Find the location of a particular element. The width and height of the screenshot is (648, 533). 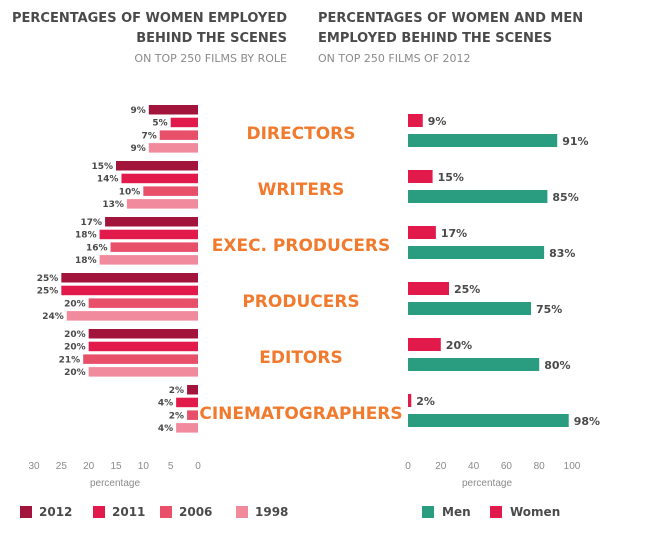

left-tick-10: 10 is located at coordinates (144, 466).